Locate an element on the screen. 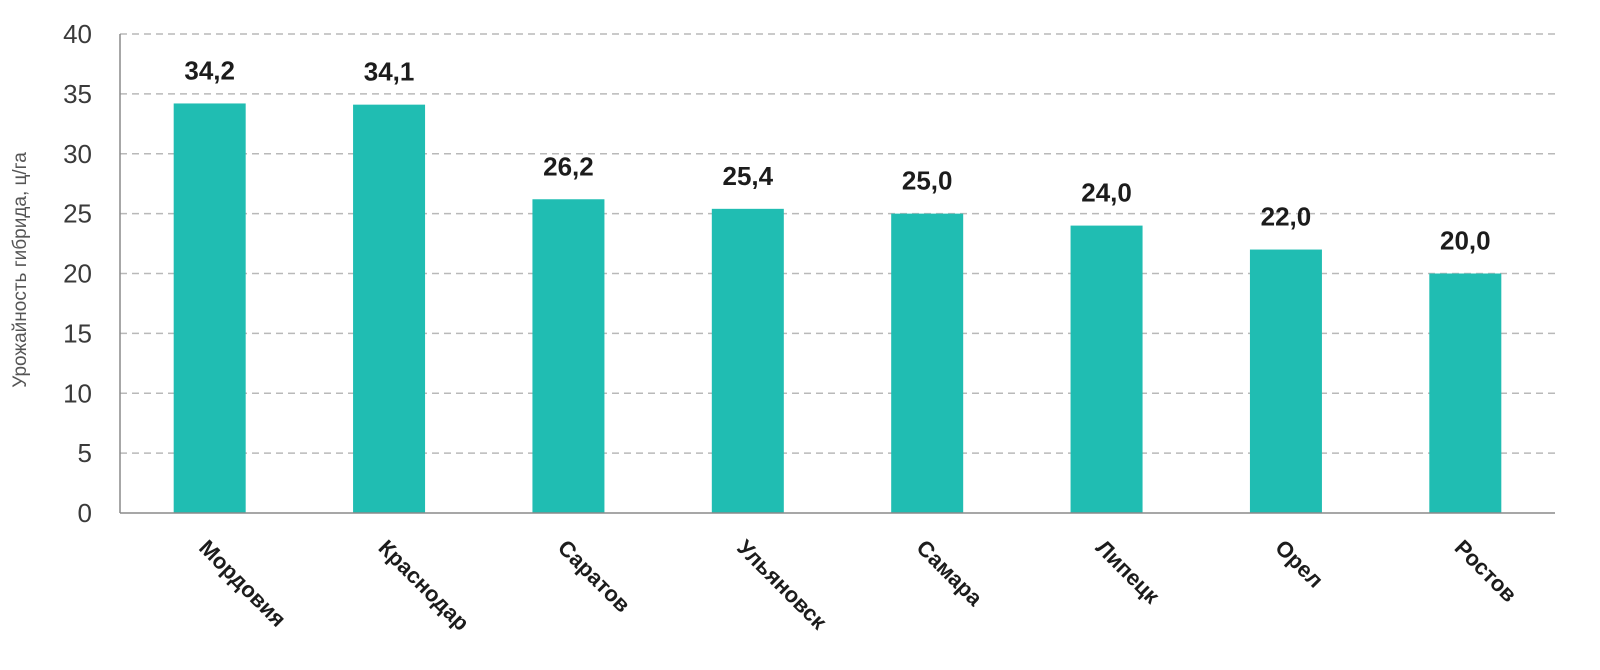 The width and height of the screenshot is (1600, 670). y-axis-ticks: 0 5 10 15 20 25 30 35 40 is located at coordinates (77, 273).